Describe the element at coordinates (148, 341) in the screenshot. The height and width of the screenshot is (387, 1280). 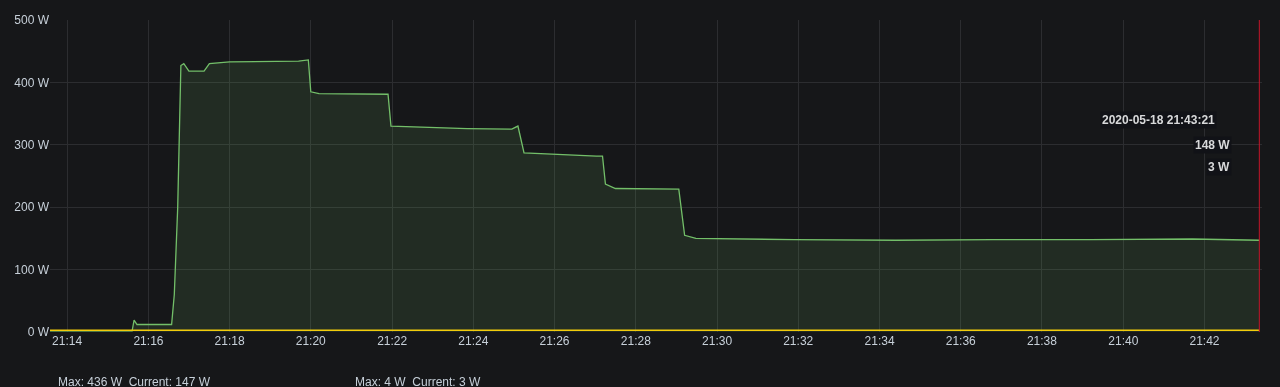
I see `x-tick-label: 21:16` at that location.